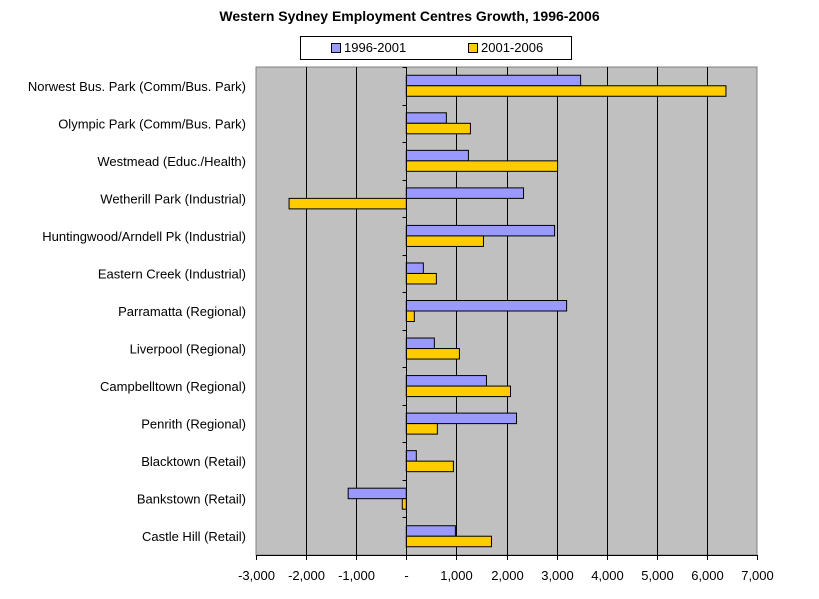 Image resolution: width=819 pixels, height=599 pixels. Describe the element at coordinates (336, 47) in the screenshot. I see `legend-swatch-1996-2001` at that location.